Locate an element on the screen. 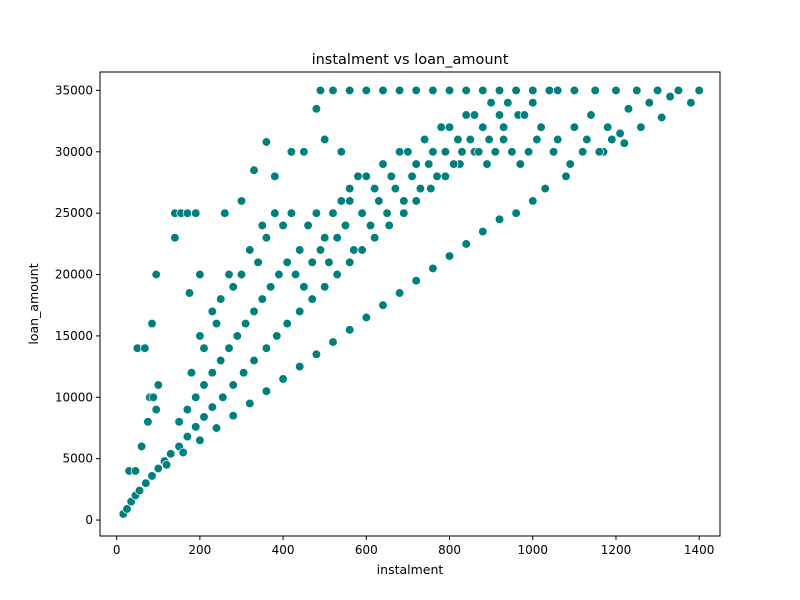 The image size is (800, 600). x-axis-ticks: 0 200 400 600 800 1000 1200 1400 is located at coordinates (413, 546).